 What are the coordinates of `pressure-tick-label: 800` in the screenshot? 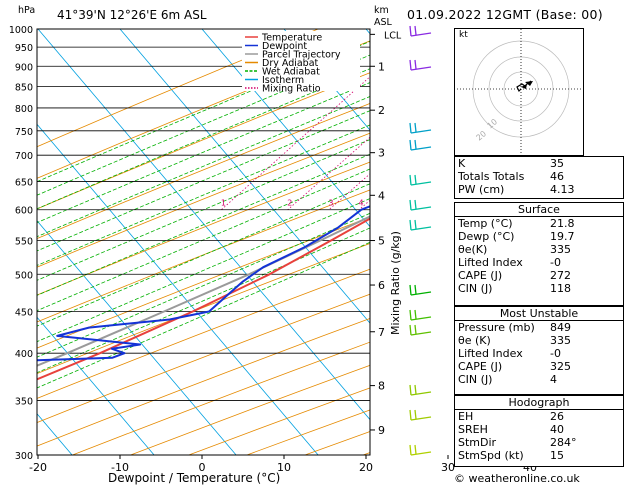 It's located at (24, 109).